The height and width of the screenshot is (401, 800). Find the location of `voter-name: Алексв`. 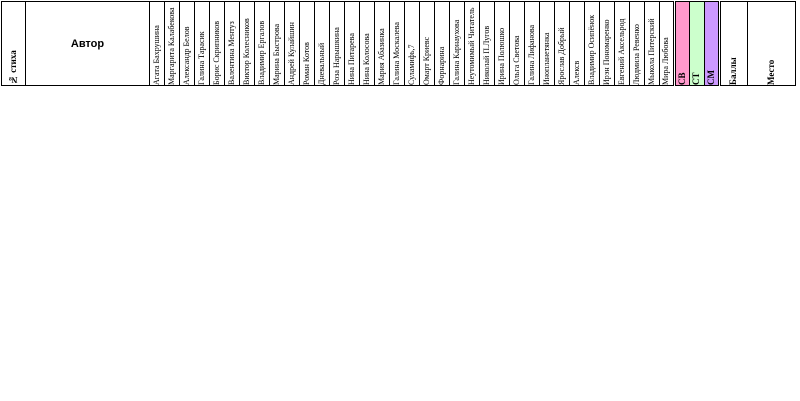

voter-name: Алексв is located at coordinates (576, 72).